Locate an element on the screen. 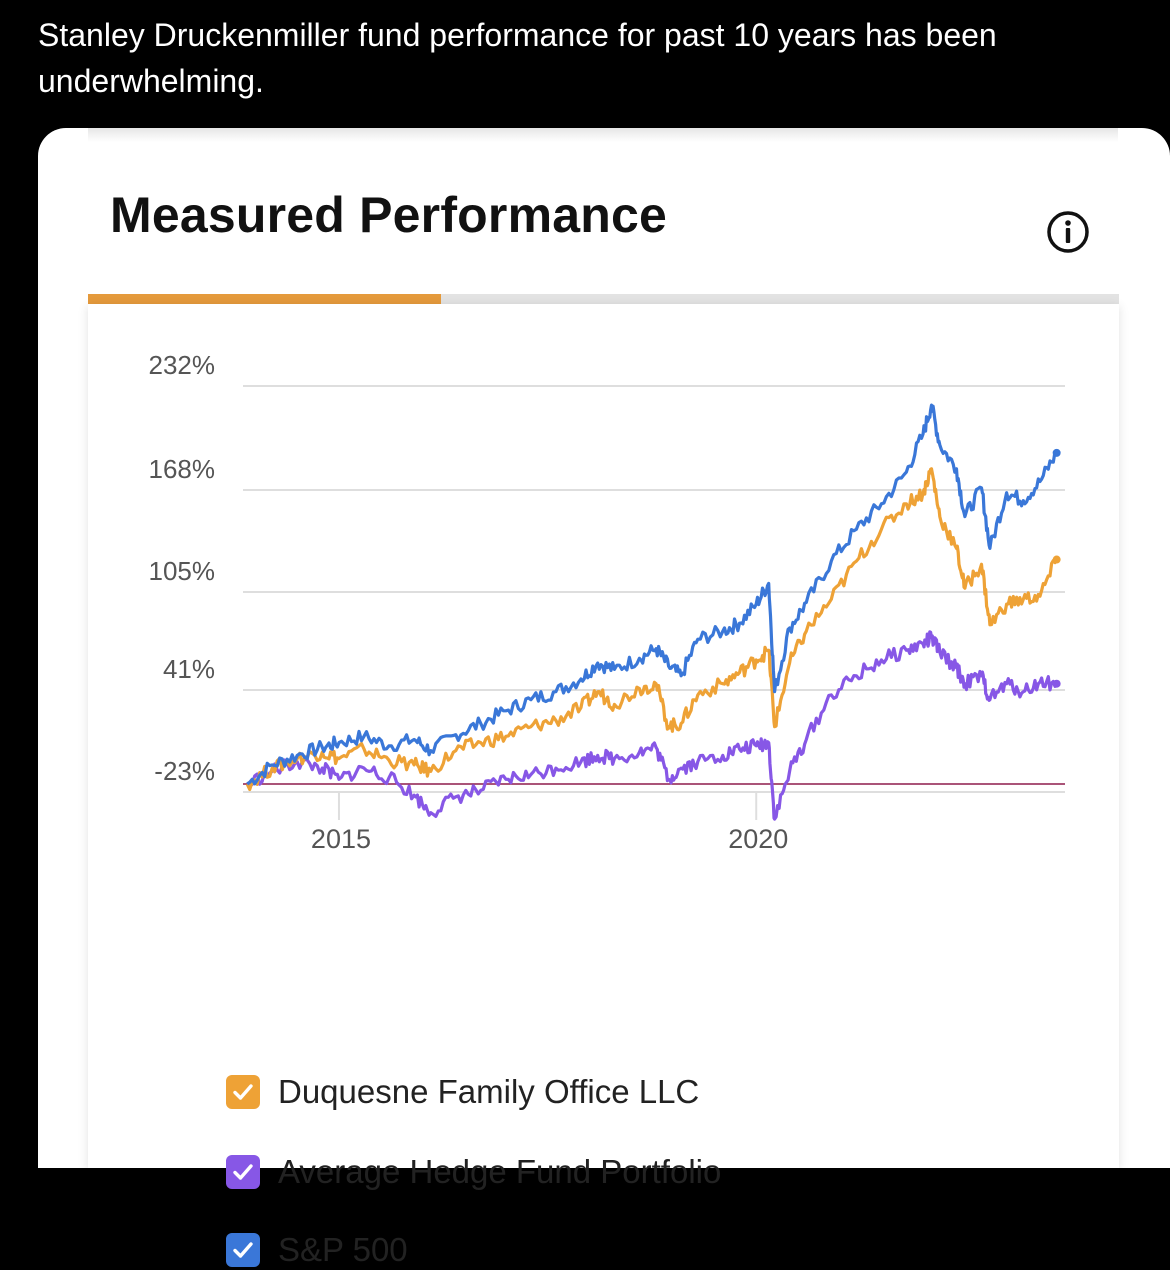  legend-checkbox-hedge-fund is located at coordinates (243, 1172).